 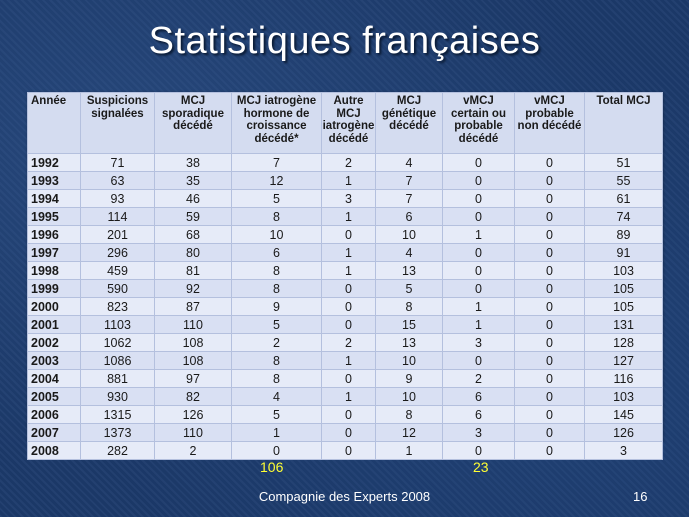 What do you see at coordinates (54, 378) in the screenshot?
I see `year-cell: 2004` at bounding box center [54, 378].